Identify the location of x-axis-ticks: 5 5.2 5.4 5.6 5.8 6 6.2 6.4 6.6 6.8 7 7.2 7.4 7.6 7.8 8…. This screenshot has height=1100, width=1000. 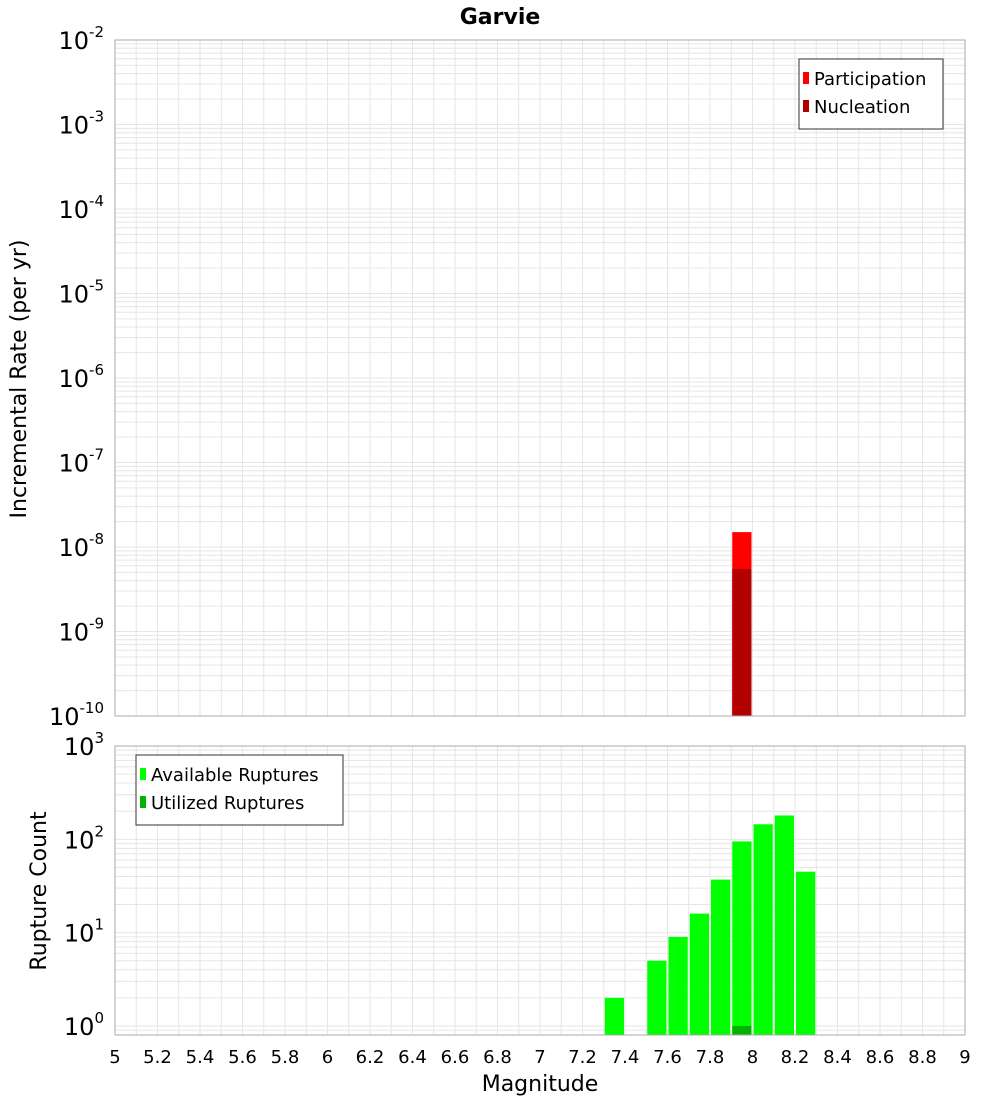
(539, 1057).